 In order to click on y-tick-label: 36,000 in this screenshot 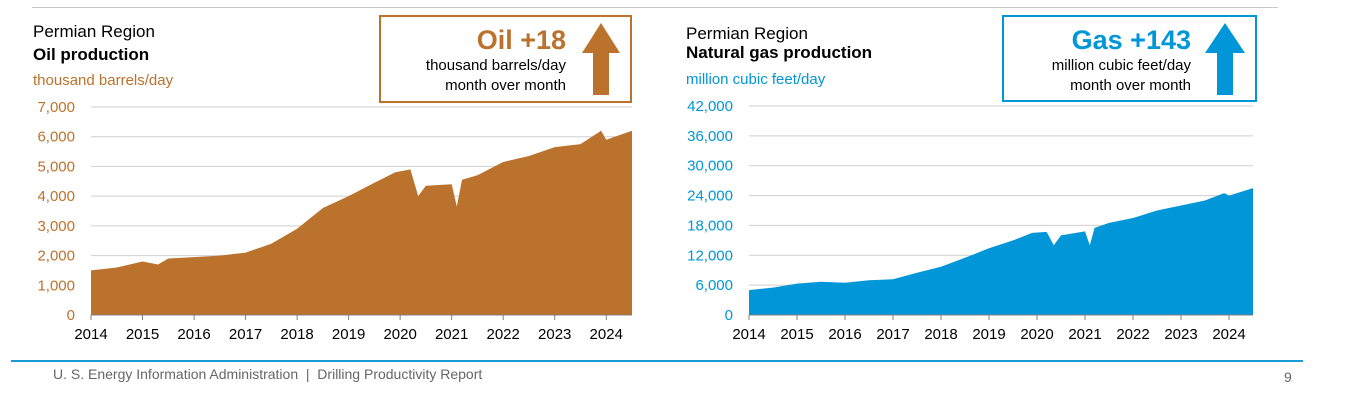, I will do `click(710, 136)`.